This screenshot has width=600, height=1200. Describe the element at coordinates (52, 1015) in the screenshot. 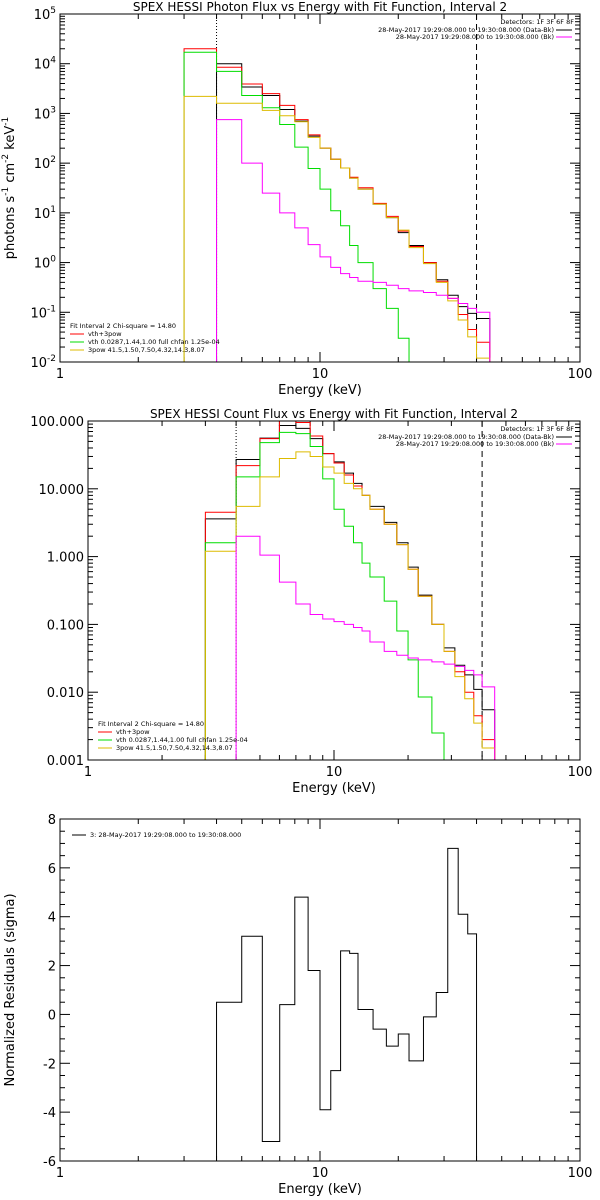

I see `y-tick-label: 0` at that location.